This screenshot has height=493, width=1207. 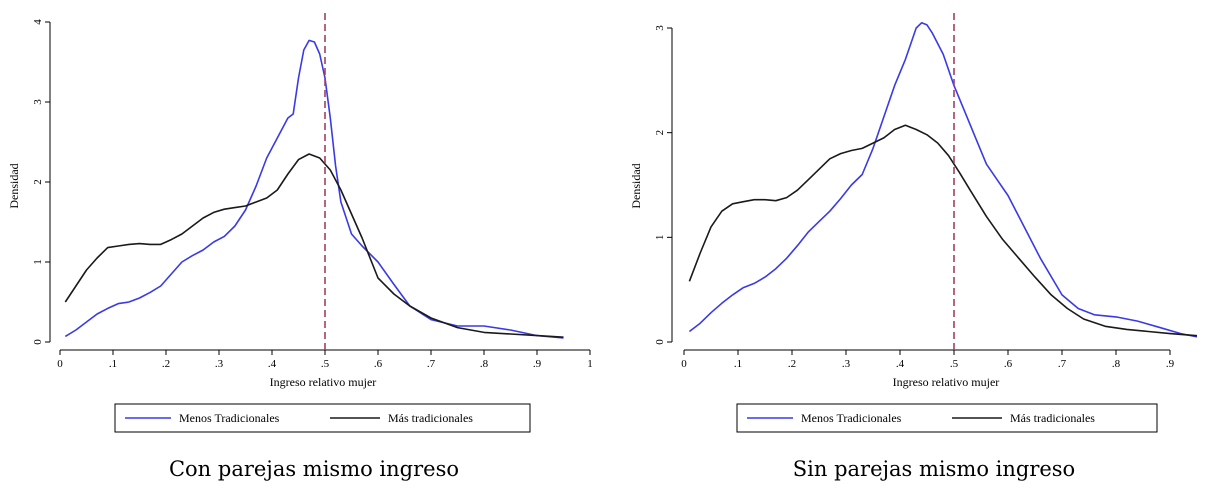 I want to click on chart-caption: Sin parejas mismo ingreso, so click(x=934, y=469).